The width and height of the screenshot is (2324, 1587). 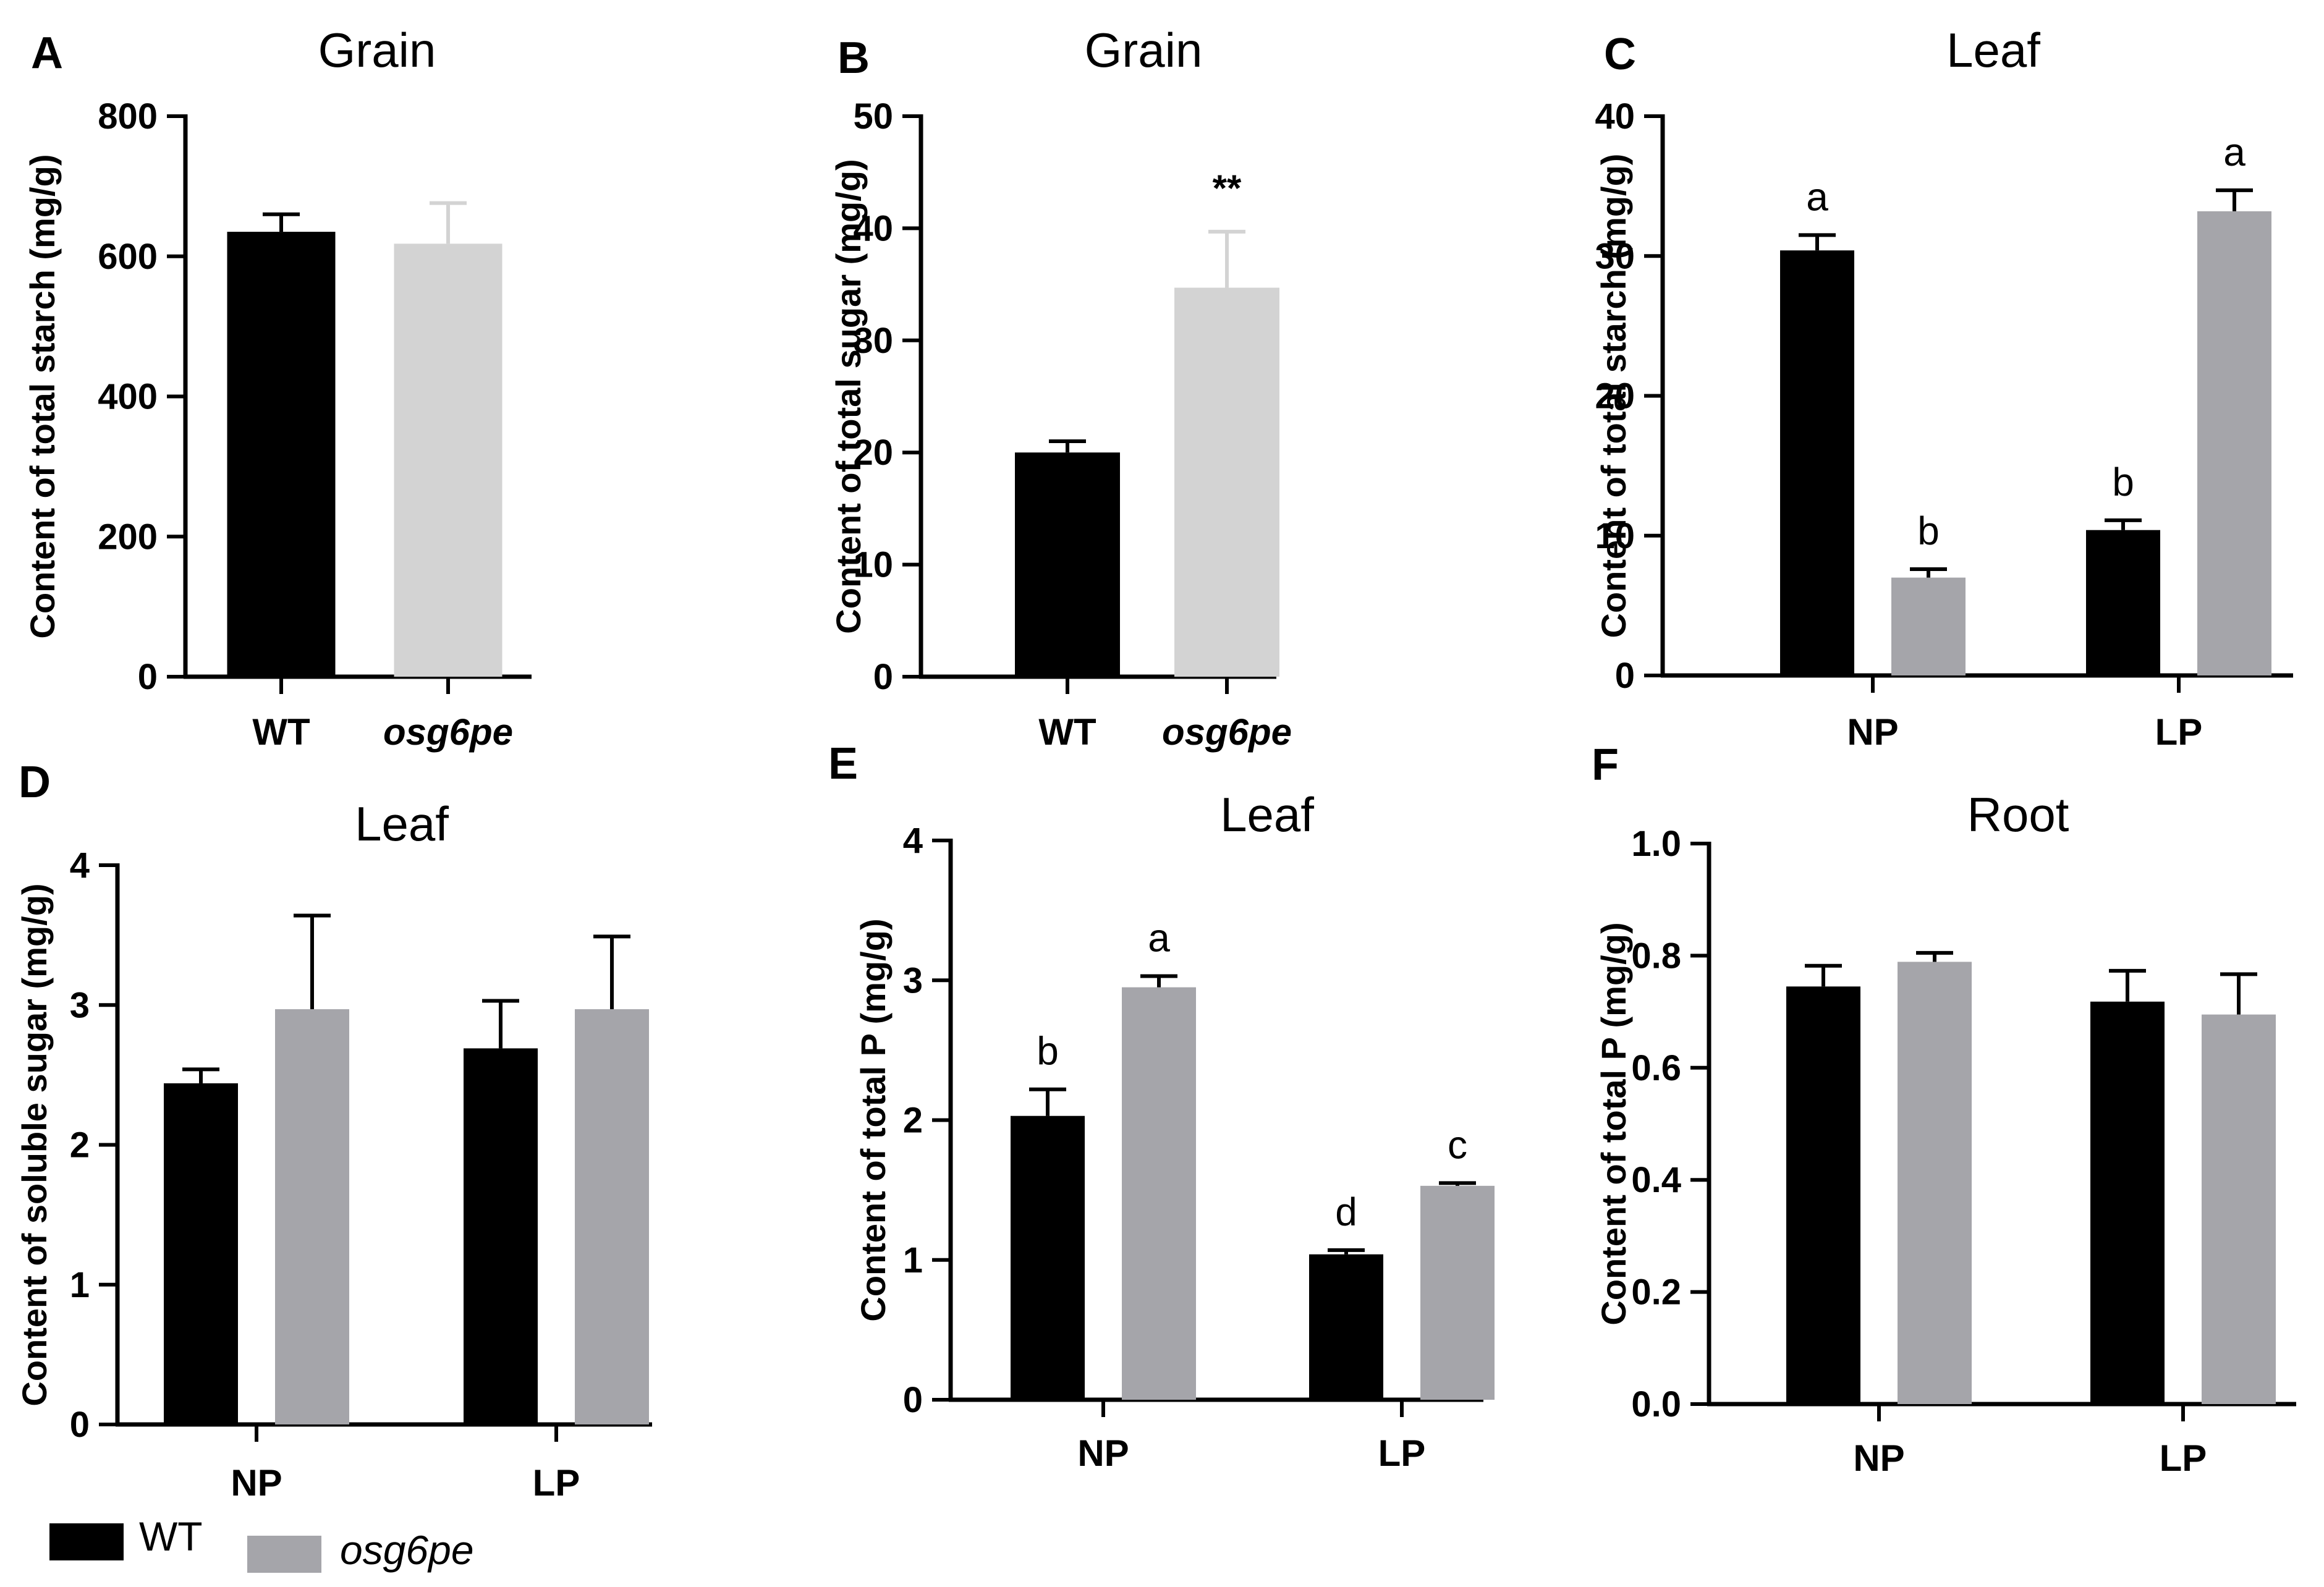 I want to click on legend-osg6pe-label: osg6pe, so click(x=407, y=1550).